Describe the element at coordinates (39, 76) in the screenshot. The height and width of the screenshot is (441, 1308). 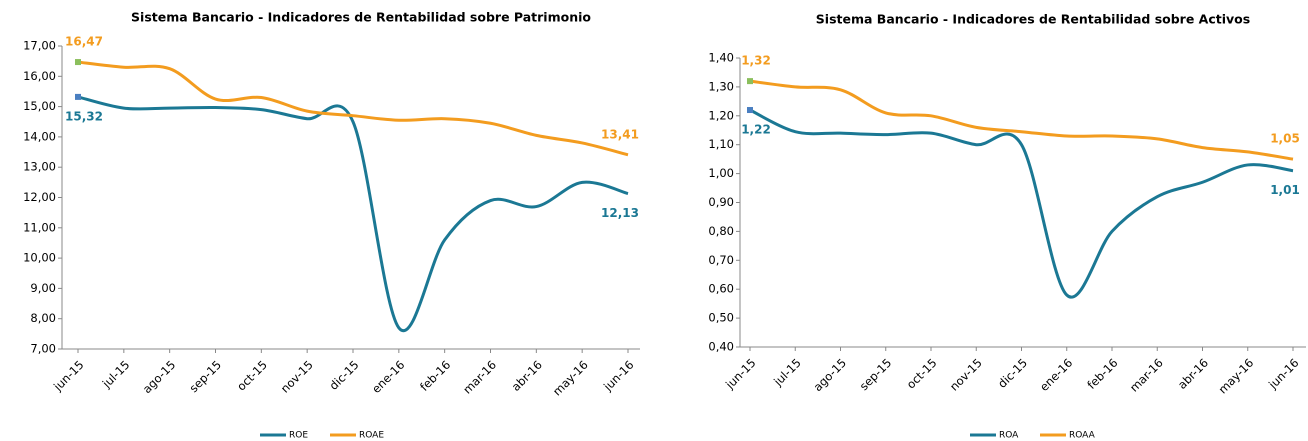
I see `y-tick-label: 16,00` at that location.